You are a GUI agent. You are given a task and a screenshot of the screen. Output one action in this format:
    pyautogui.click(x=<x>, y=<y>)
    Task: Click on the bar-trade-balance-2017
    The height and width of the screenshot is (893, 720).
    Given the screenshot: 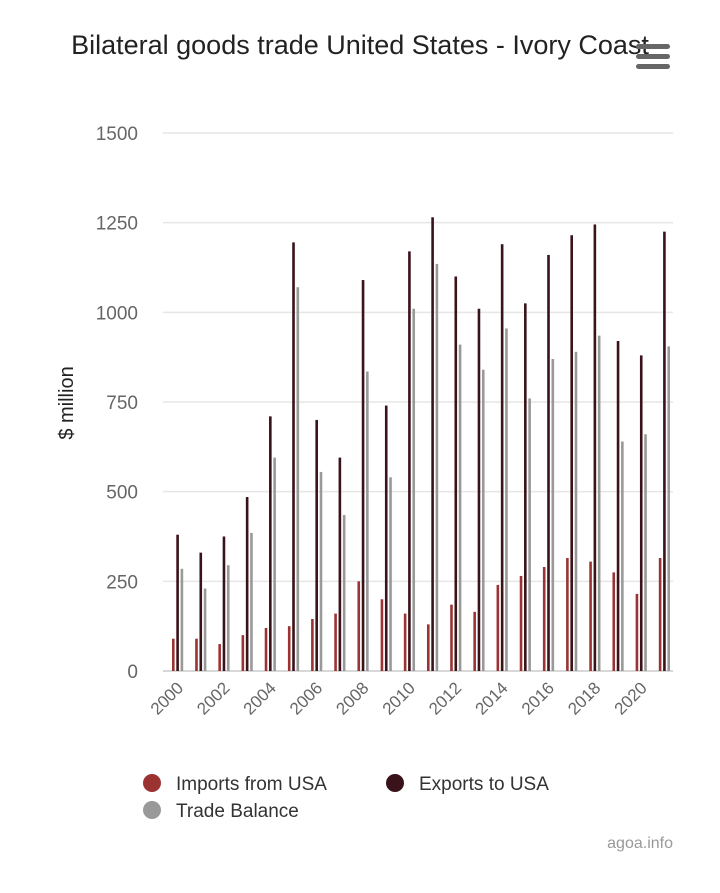 What is the action you would take?
    pyautogui.click(x=576, y=511)
    